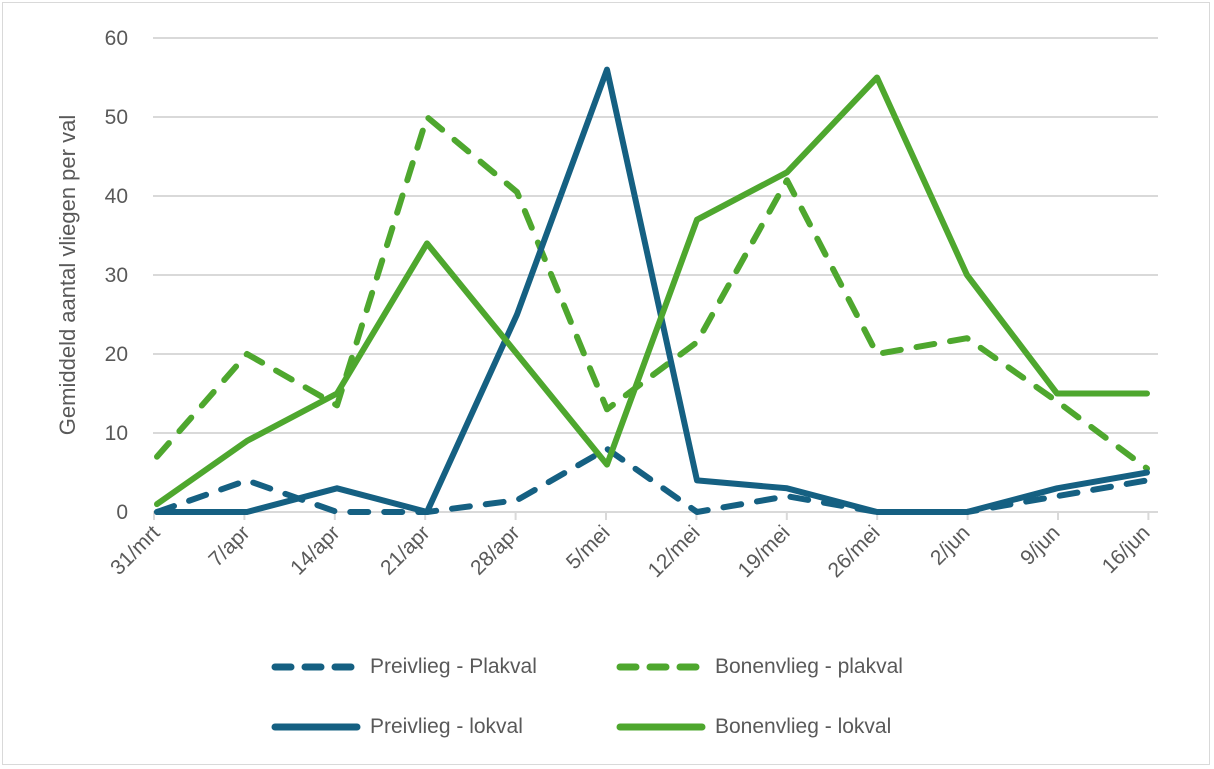 The width and height of the screenshot is (1214, 769). I want to click on legend-label: Preivlieg - lokval, so click(446, 726).